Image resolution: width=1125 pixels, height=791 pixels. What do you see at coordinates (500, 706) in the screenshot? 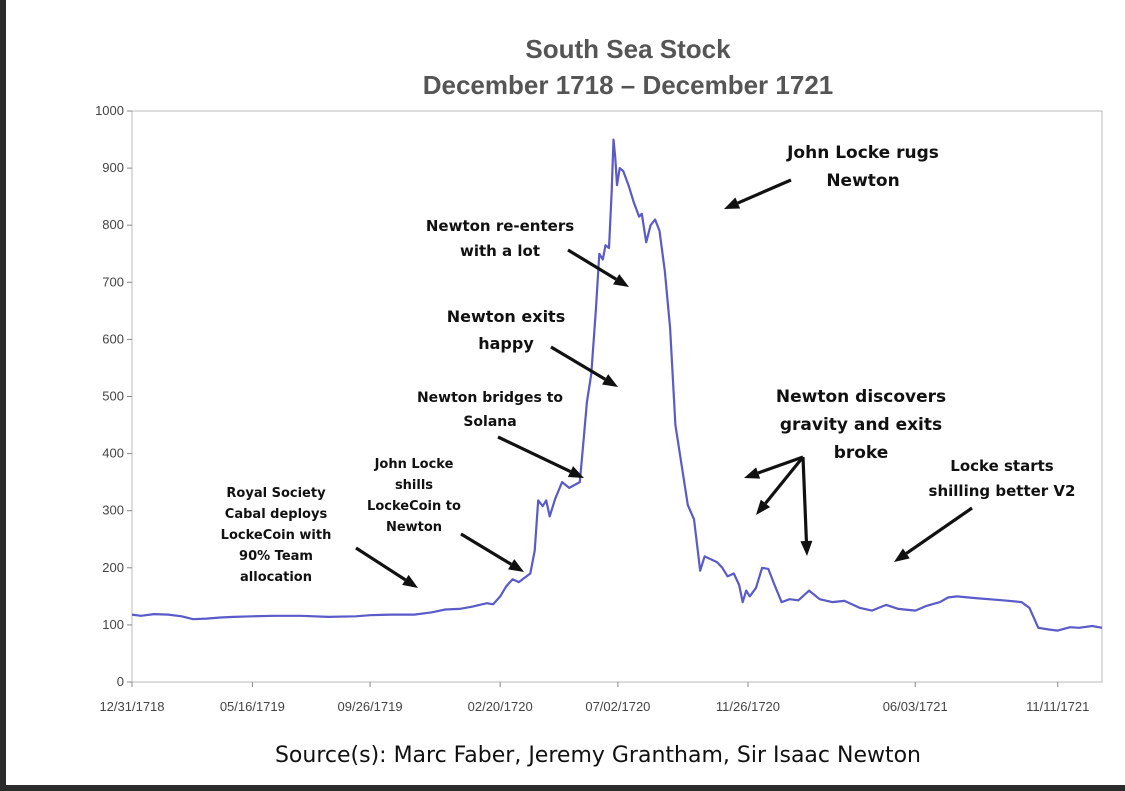
I see `x-tick-label: 02/20/1720` at bounding box center [500, 706].